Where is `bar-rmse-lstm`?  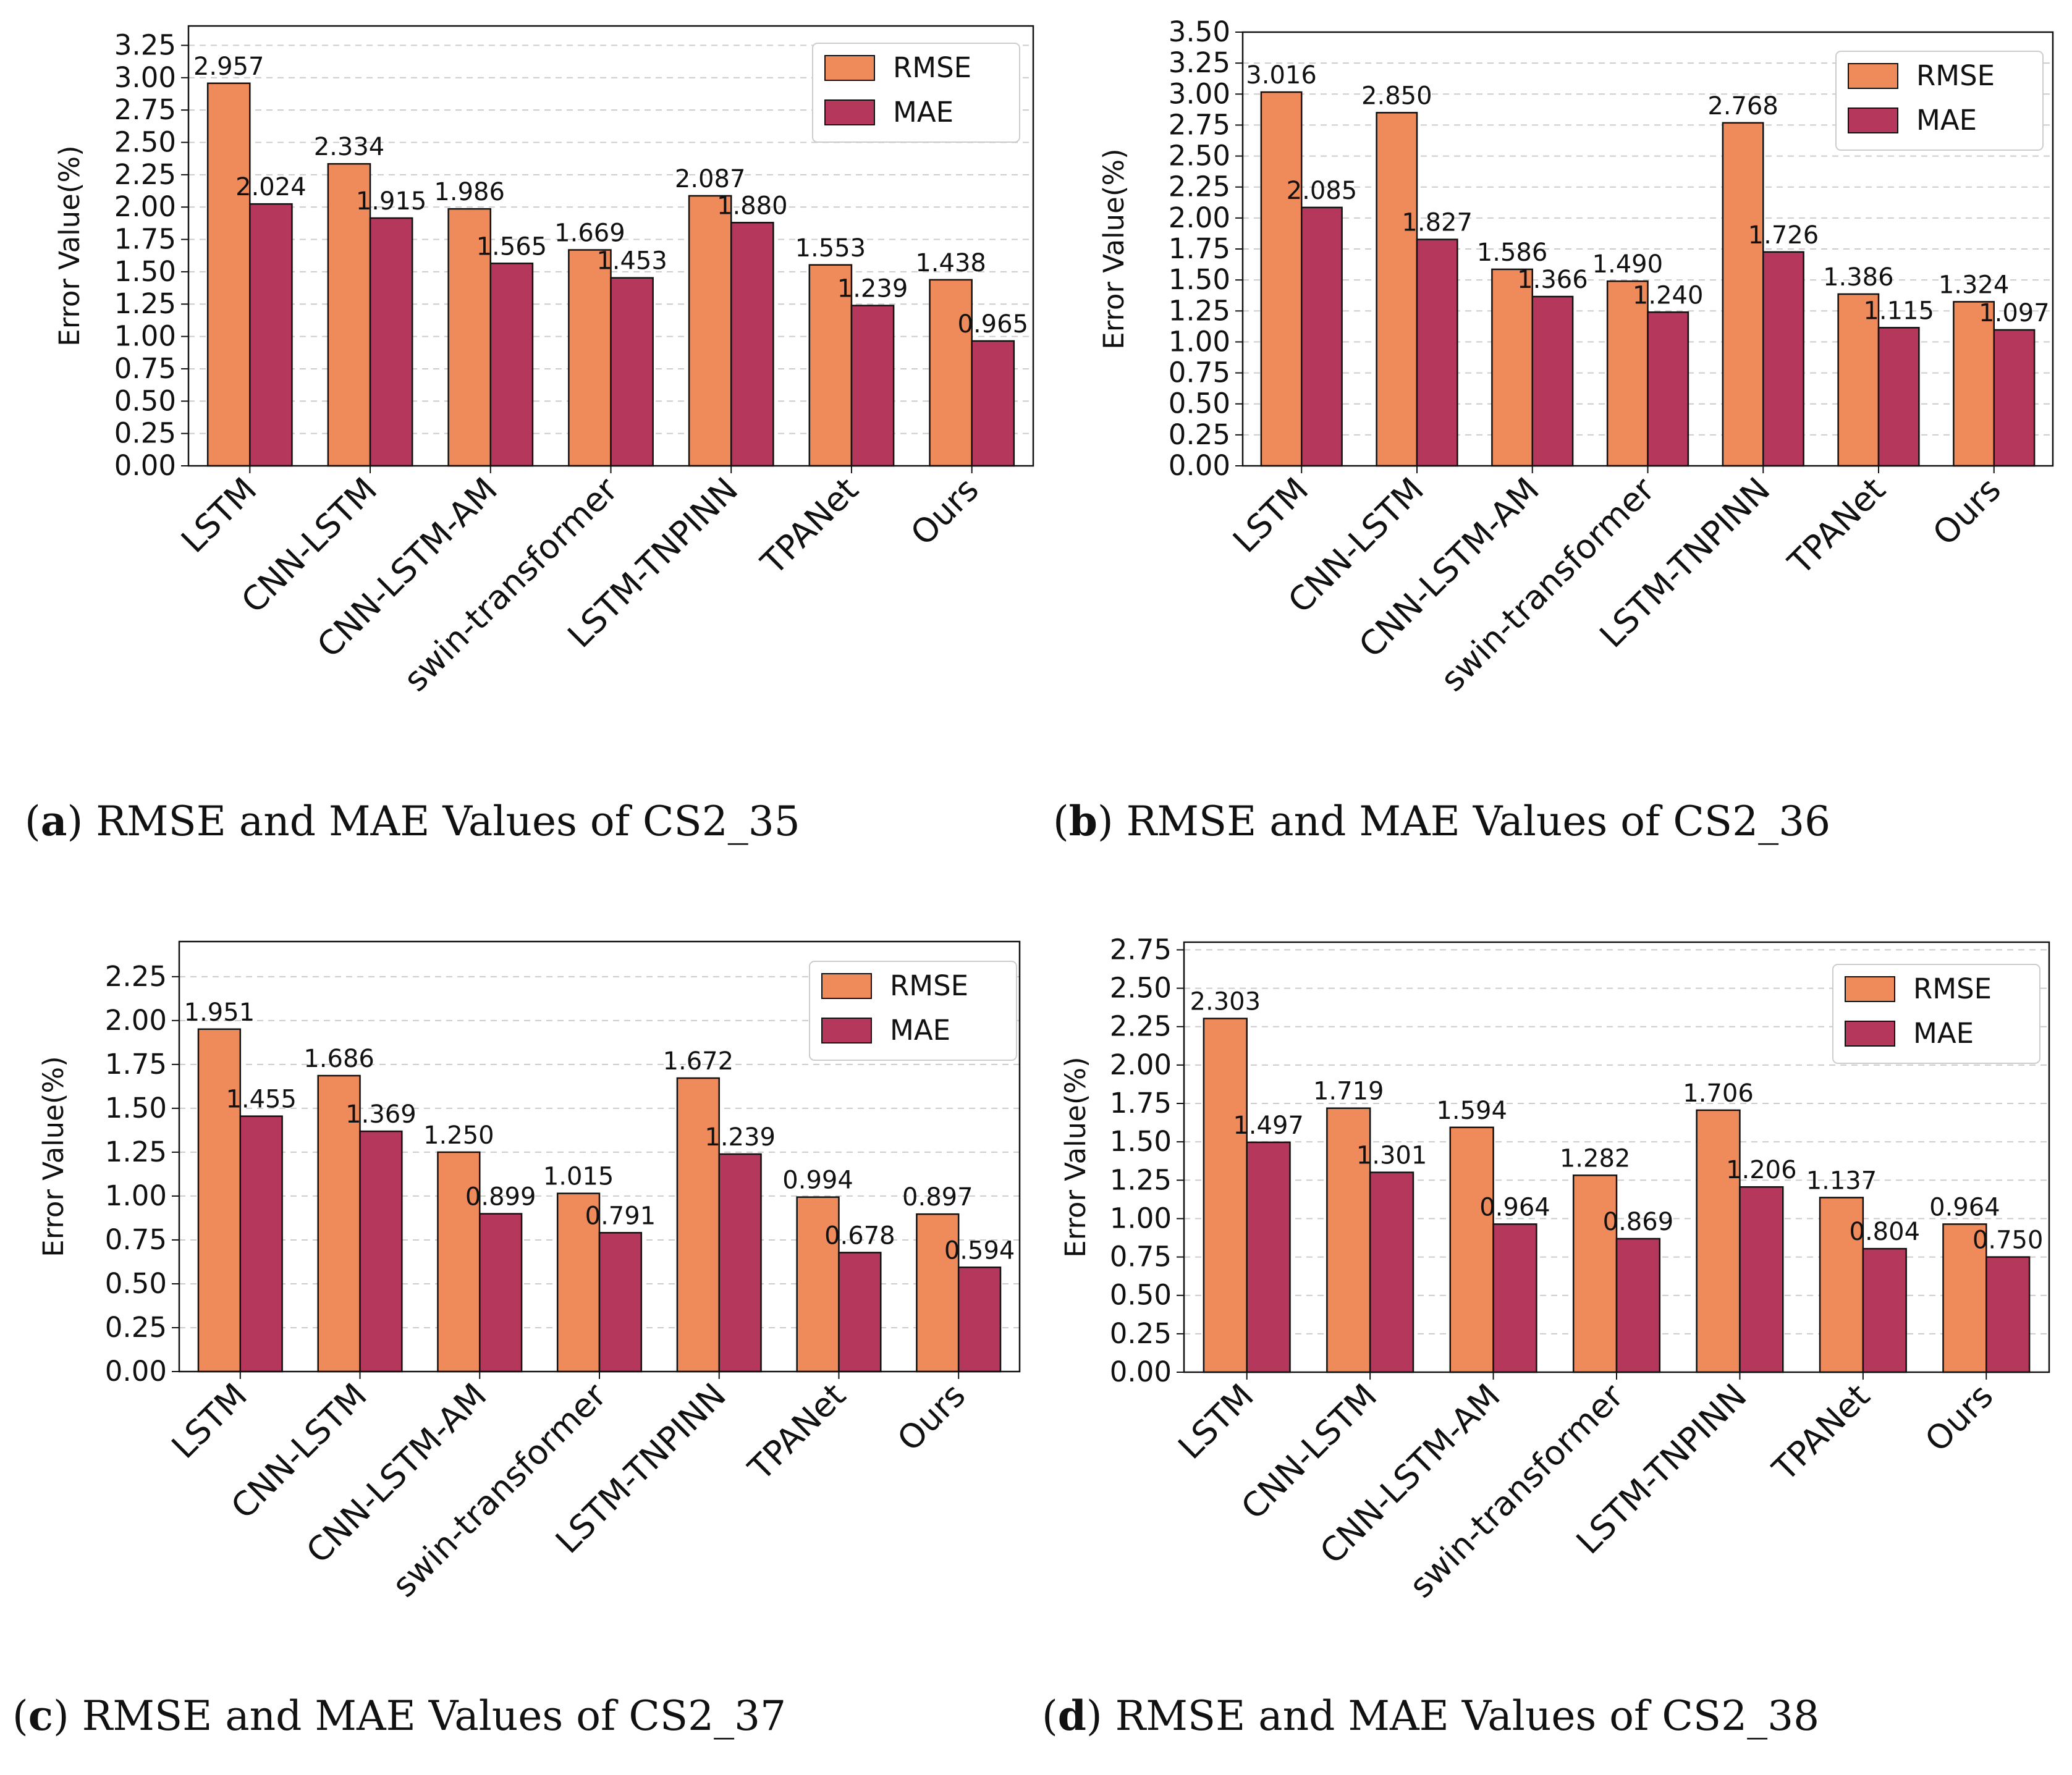
bar-rmse-lstm is located at coordinates (228, 274).